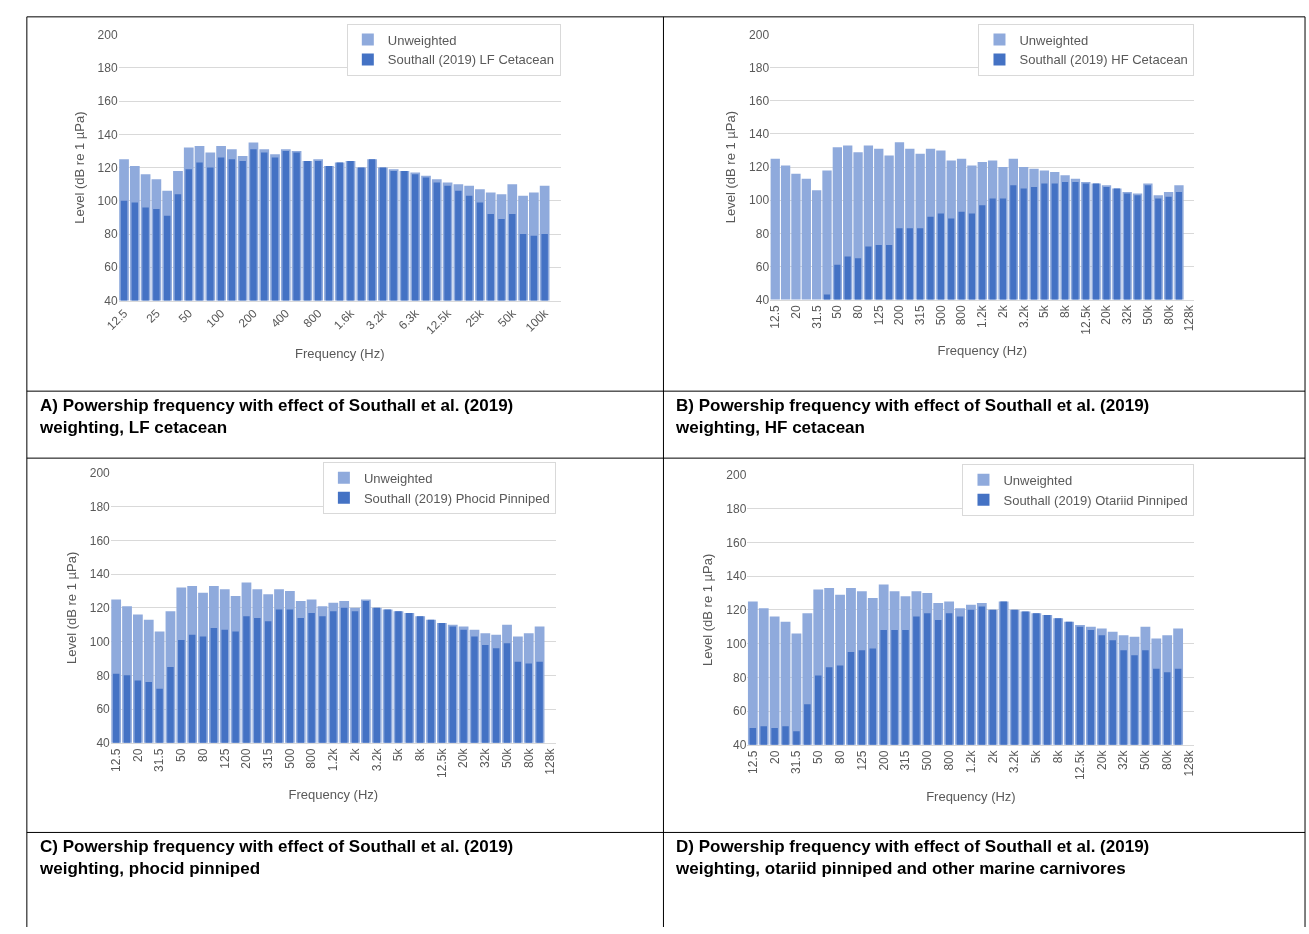  Describe the element at coordinates (912, 858) in the screenshot. I see `text: D) Powership frequency with effect of Southall et al. (2019) weighting, otariid pinniped and other marine carnivores` at that location.